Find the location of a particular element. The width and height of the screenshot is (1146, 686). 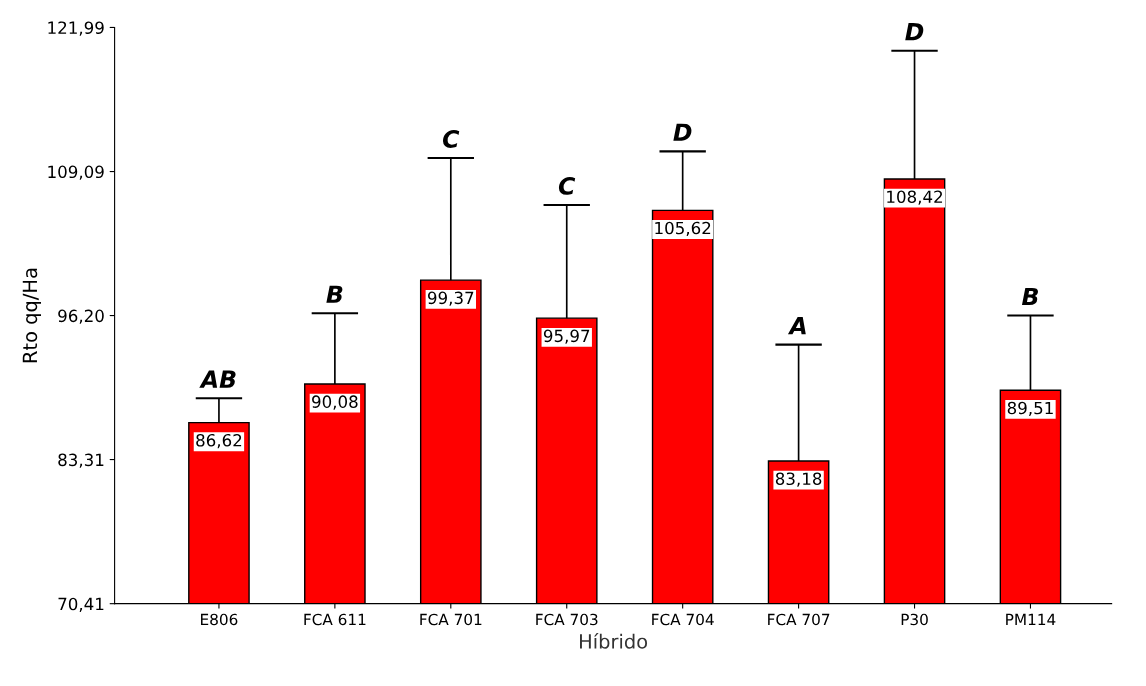

y-tick-label: 121,99 is located at coordinates (76, 28).